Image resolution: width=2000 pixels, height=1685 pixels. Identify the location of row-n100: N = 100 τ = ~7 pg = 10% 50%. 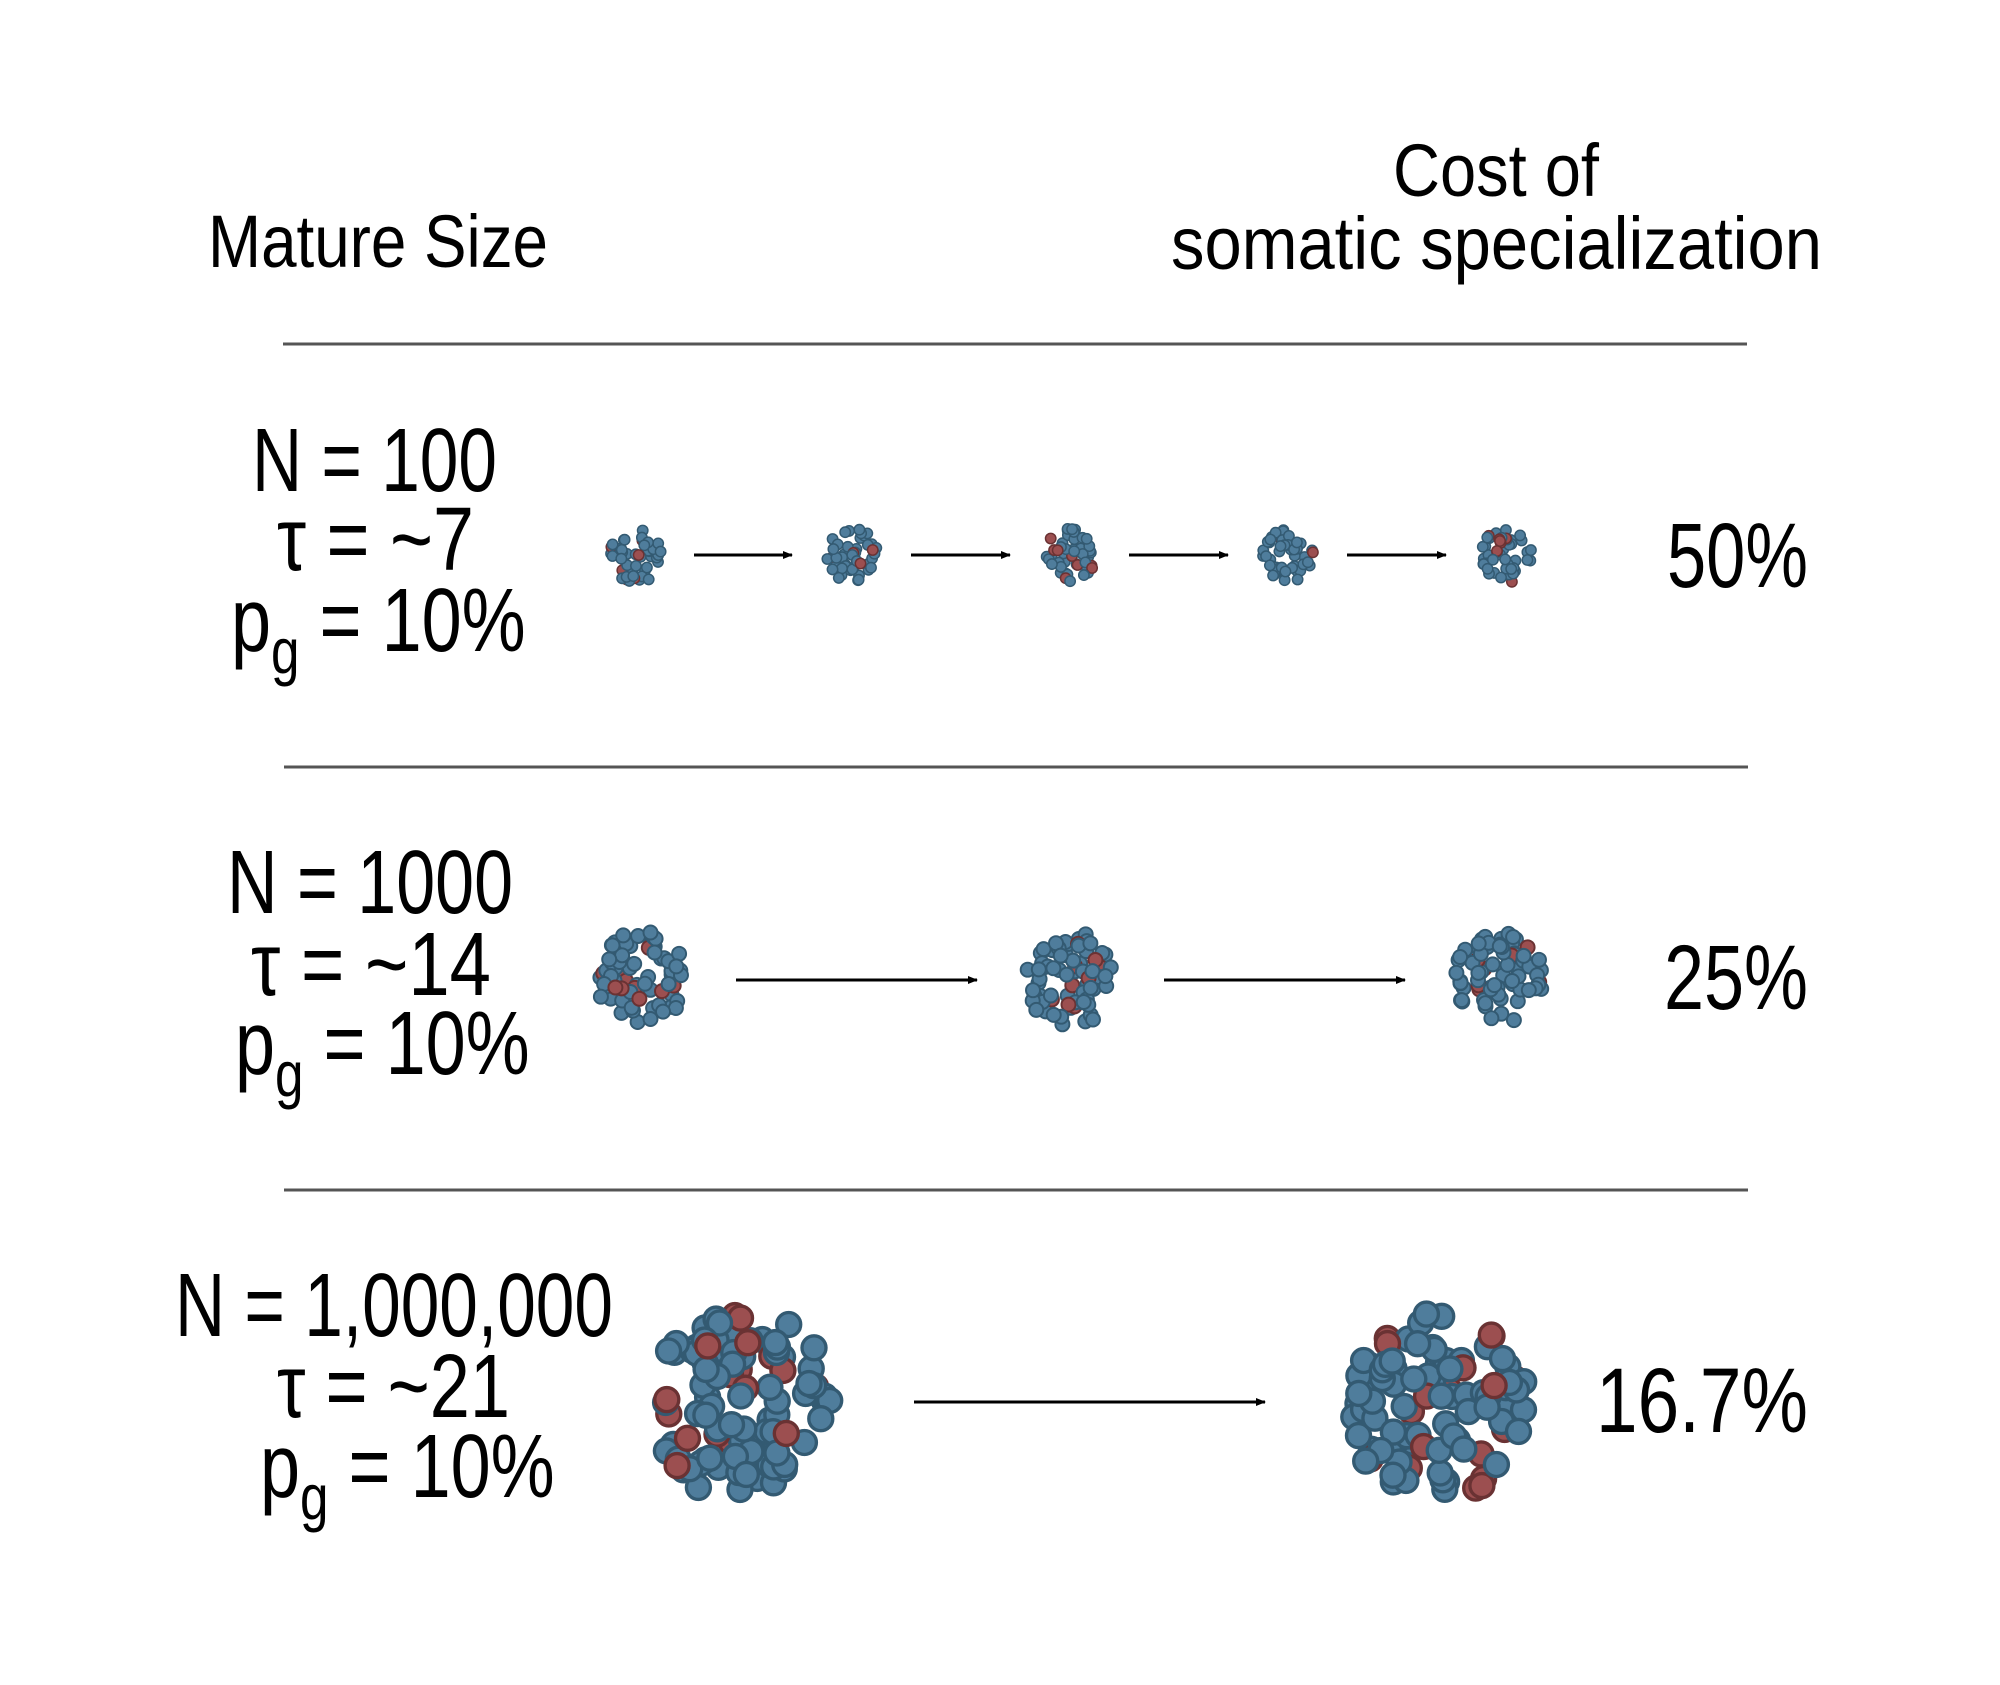
(1019, 549).